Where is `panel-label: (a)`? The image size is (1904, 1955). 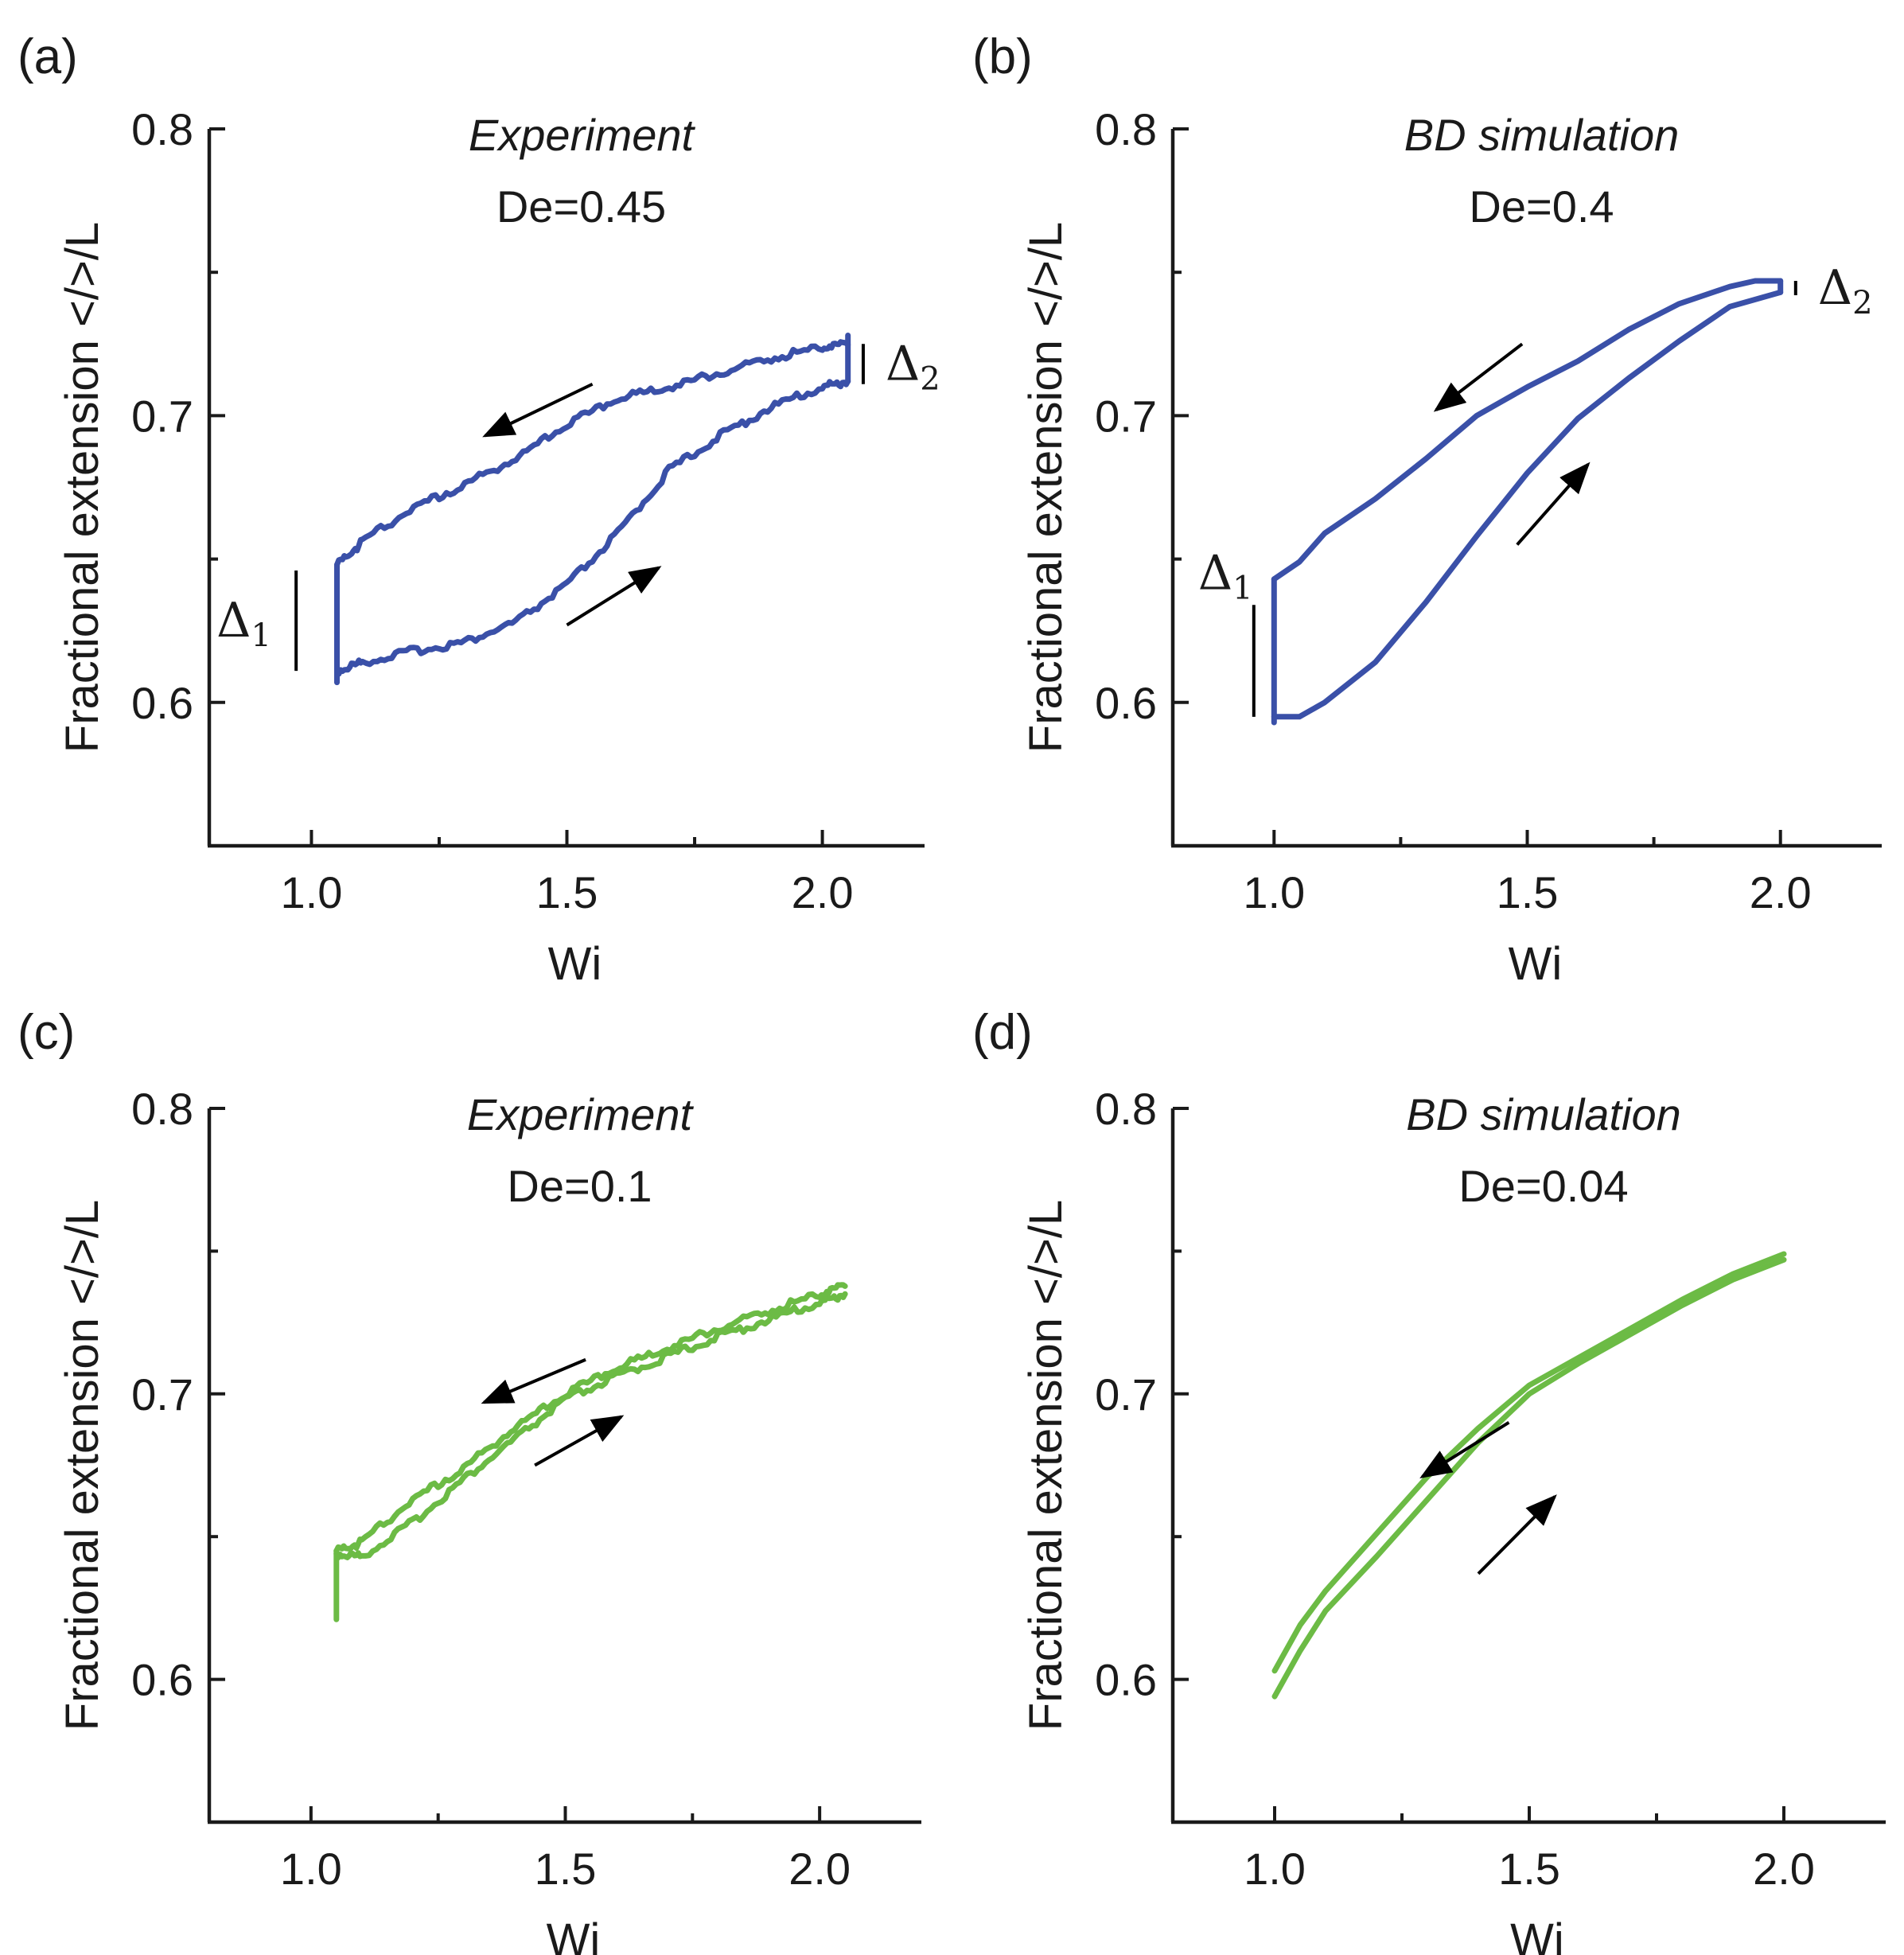
panel-label: (a) is located at coordinates (48, 56).